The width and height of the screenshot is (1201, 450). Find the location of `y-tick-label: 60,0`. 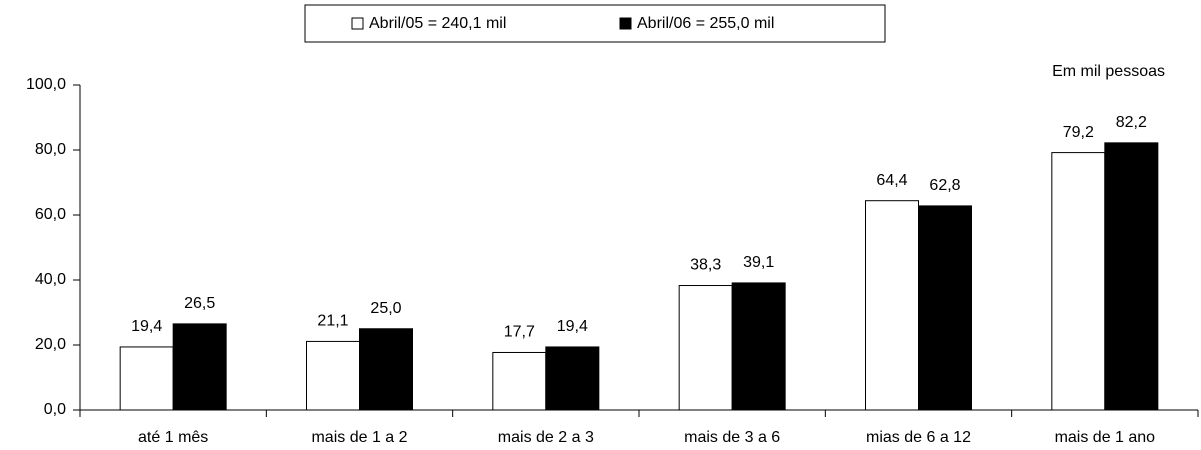

y-tick-label: 60,0 is located at coordinates (50, 214).